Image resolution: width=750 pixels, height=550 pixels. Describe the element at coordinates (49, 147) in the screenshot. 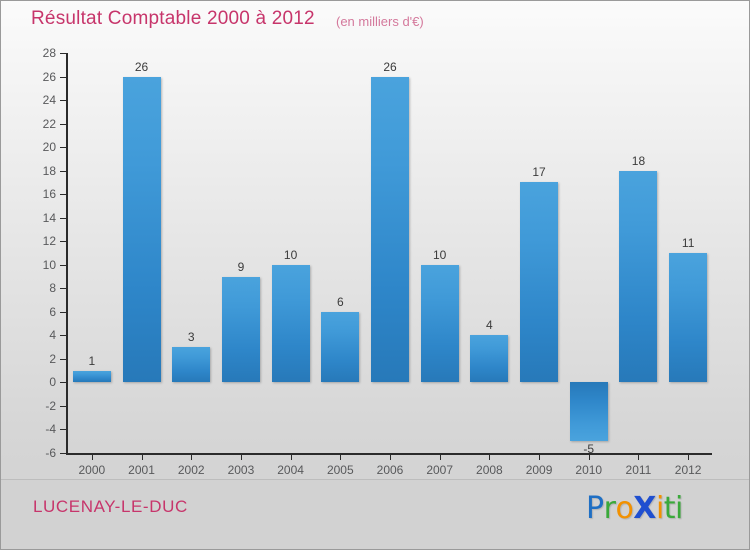

I see `y-axis-label: 20` at that location.